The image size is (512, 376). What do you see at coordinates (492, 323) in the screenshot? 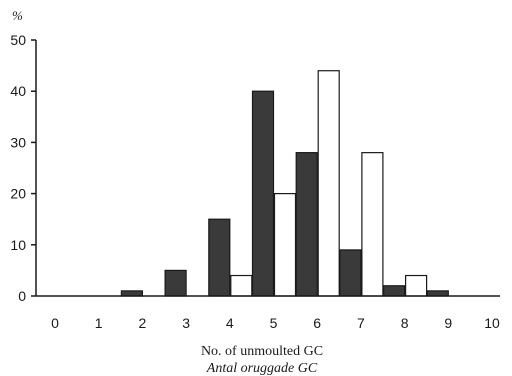
I see `x-tick-label: 10` at bounding box center [492, 323].